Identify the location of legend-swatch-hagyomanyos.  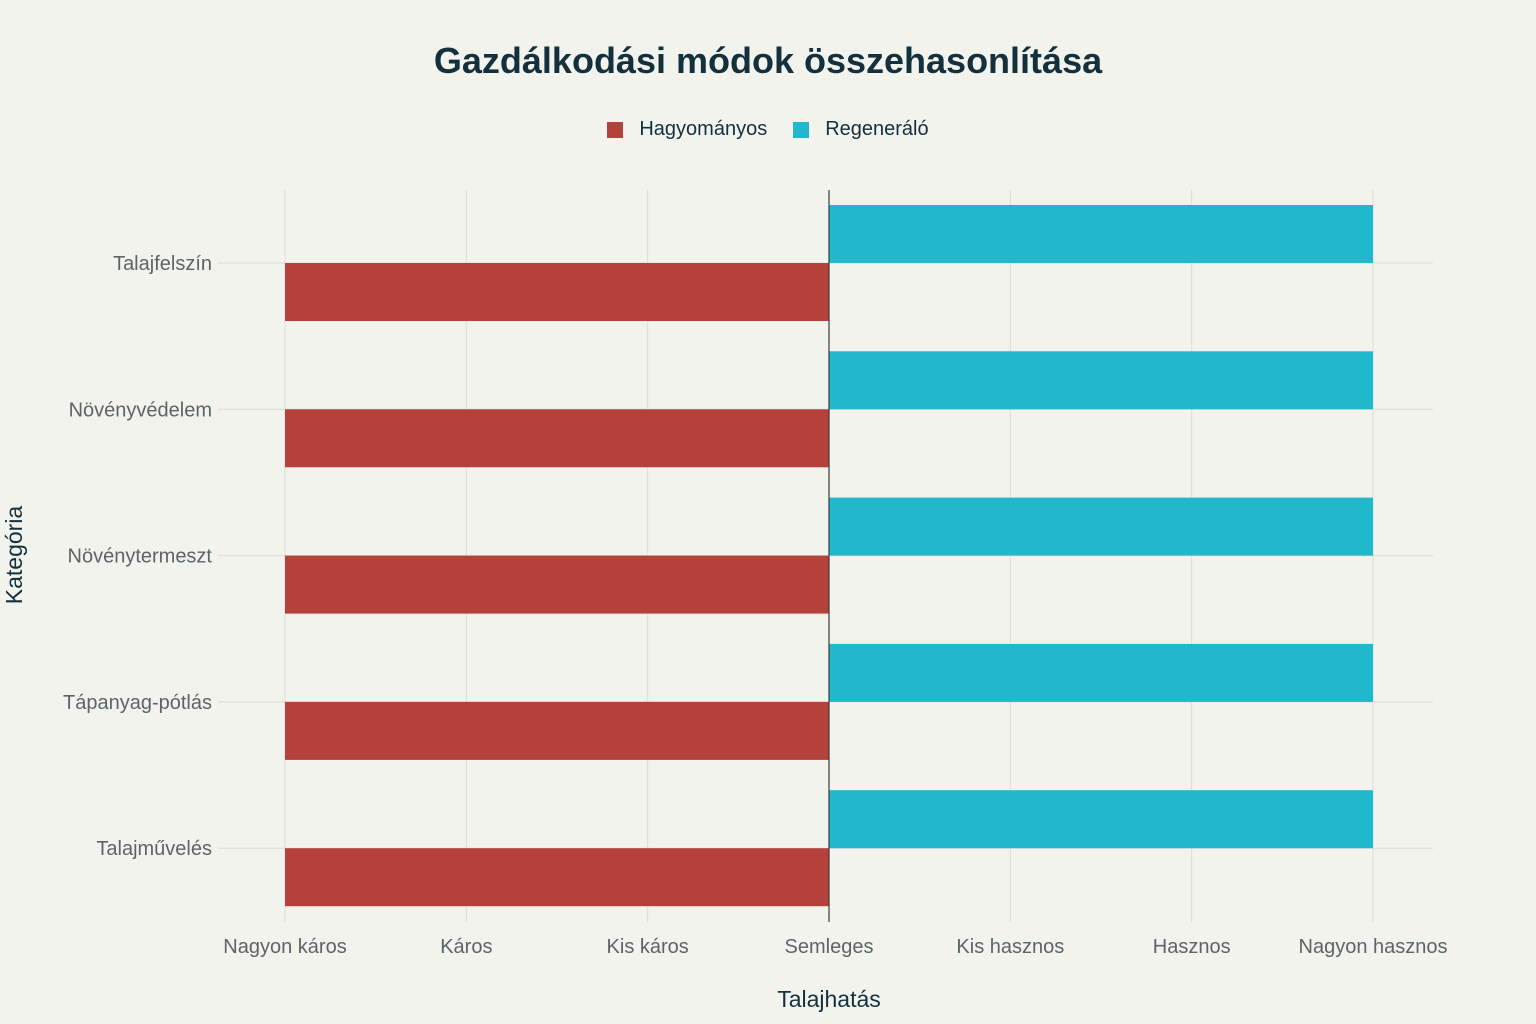
(615, 129).